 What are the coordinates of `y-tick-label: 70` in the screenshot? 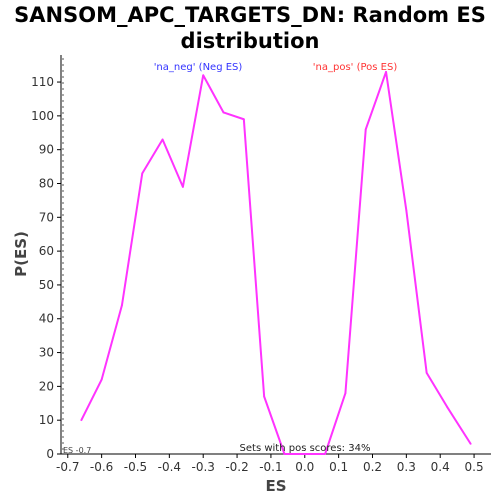 It's located at (46, 217).